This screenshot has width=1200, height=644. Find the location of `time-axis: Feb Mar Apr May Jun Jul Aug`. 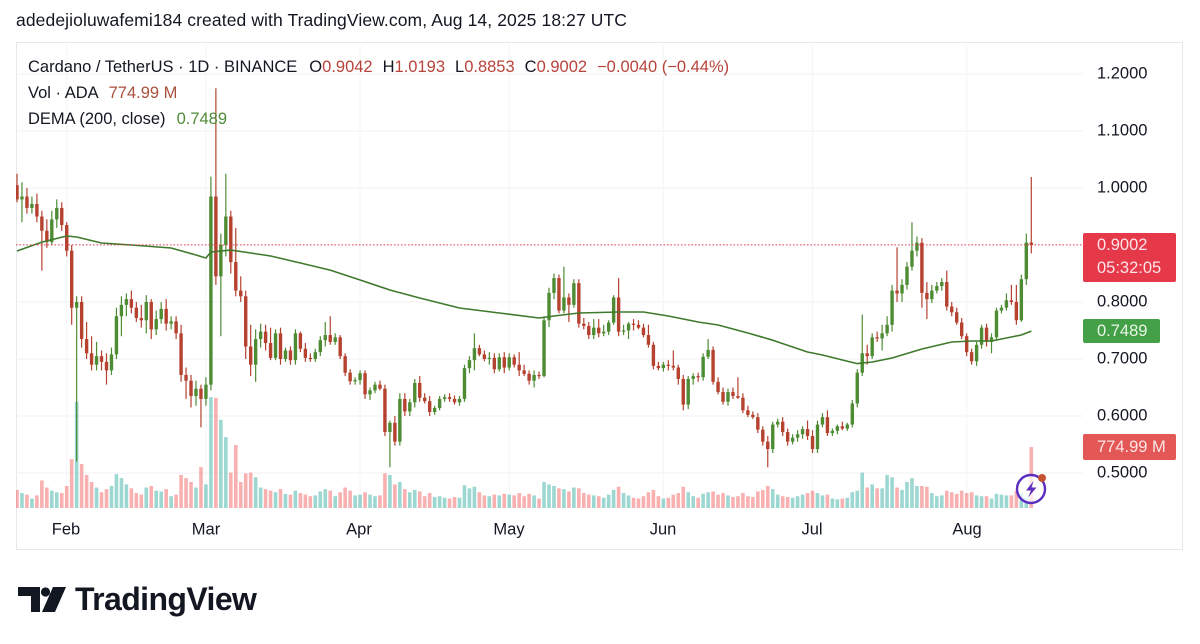

time-axis: Feb Mar Apr May Jun Jul Aug is located at coordinates (550, 529).